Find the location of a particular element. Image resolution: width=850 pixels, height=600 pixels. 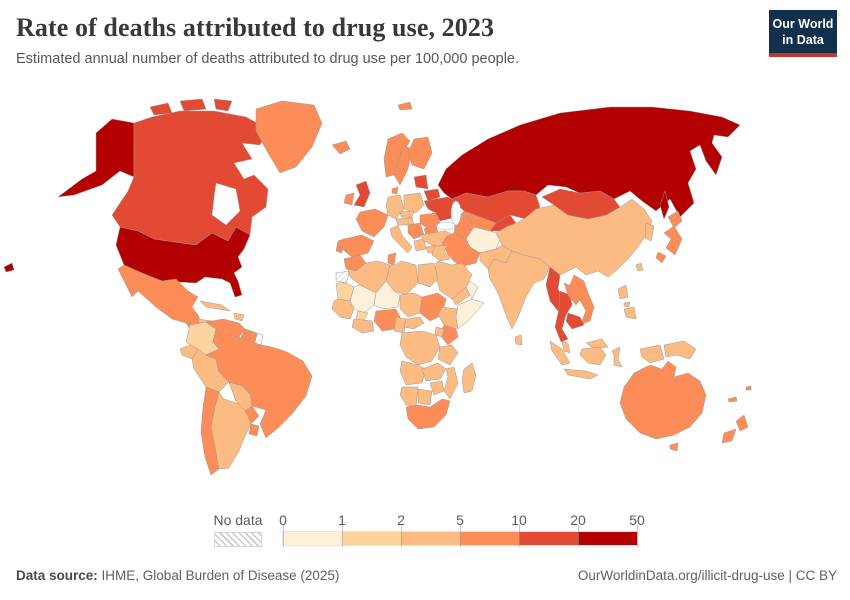

country-thailand is located at coordinates (563, 316).